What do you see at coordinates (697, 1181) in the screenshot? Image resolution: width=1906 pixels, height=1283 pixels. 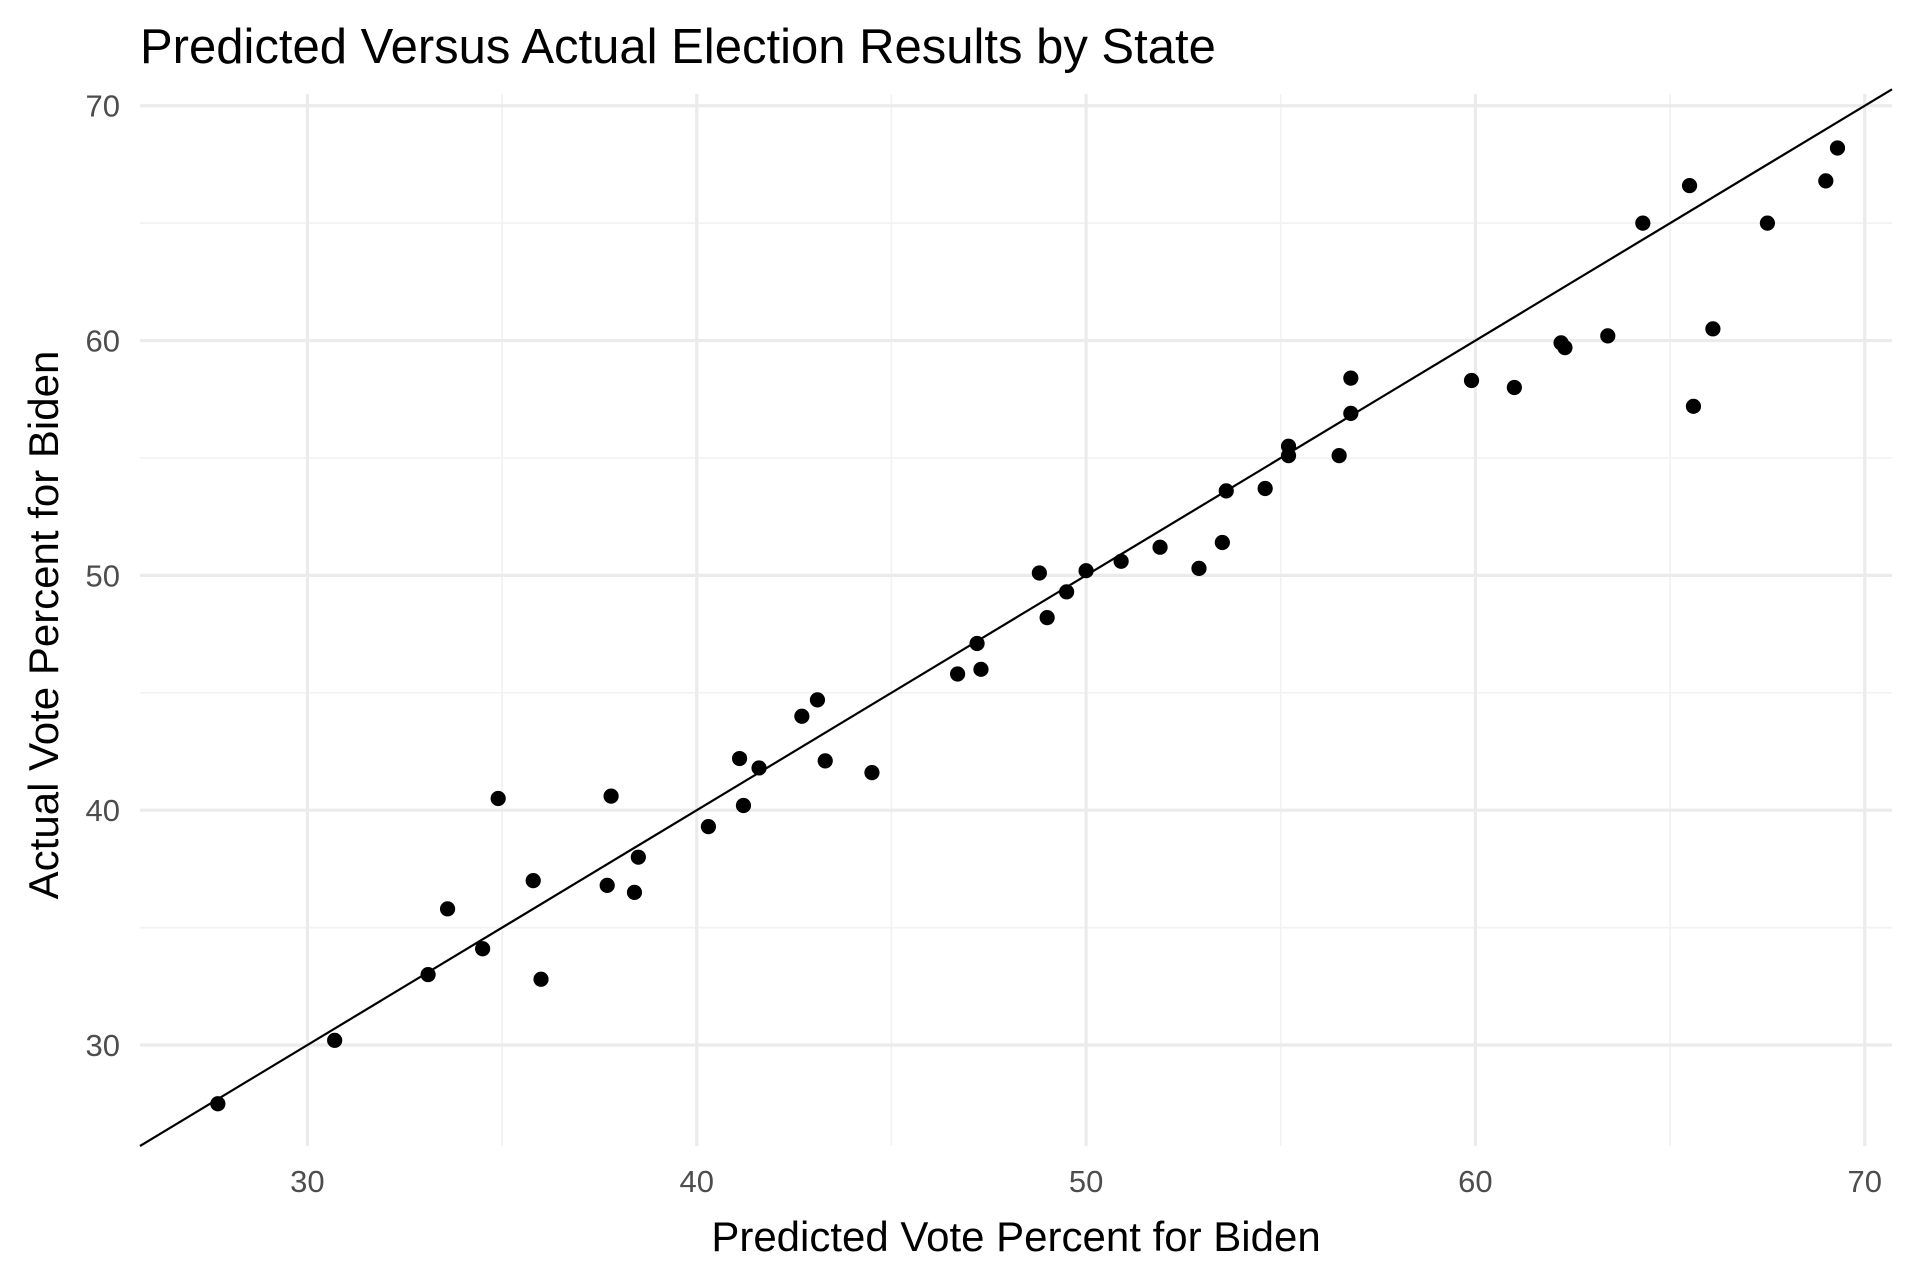 I see `x-tick-label: 40` at bounding box center [697, 1181].